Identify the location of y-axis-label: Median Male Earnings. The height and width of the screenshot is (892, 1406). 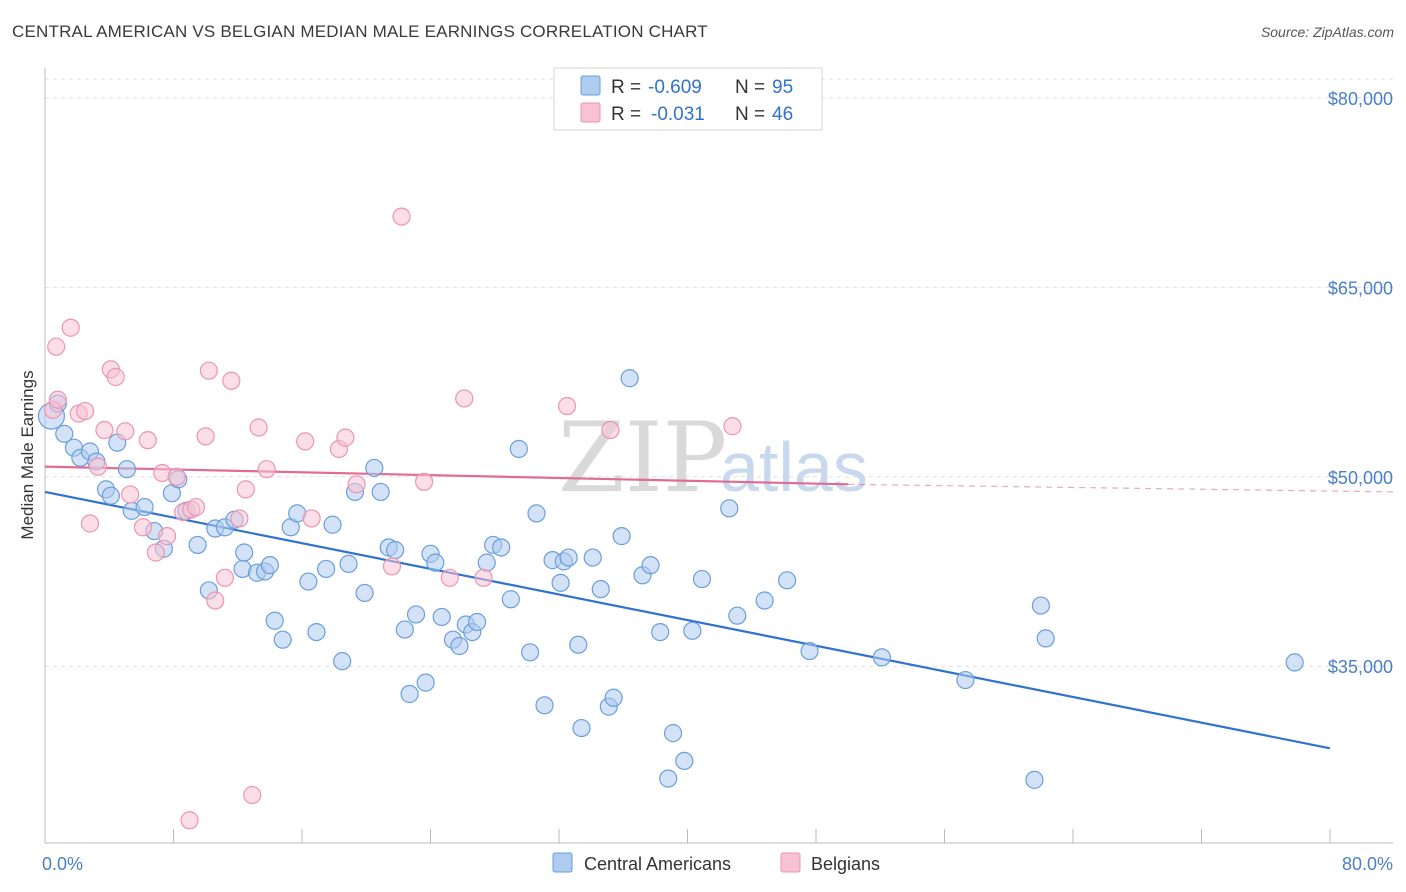
(27, 454).